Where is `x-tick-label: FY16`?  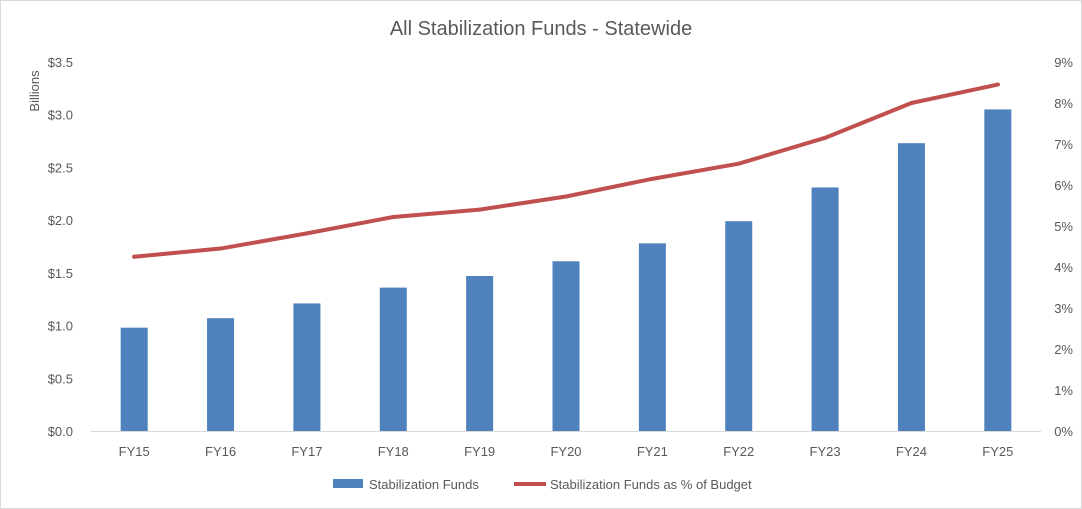 x-tick-label: FY16 is located at coordinates (220, 451).